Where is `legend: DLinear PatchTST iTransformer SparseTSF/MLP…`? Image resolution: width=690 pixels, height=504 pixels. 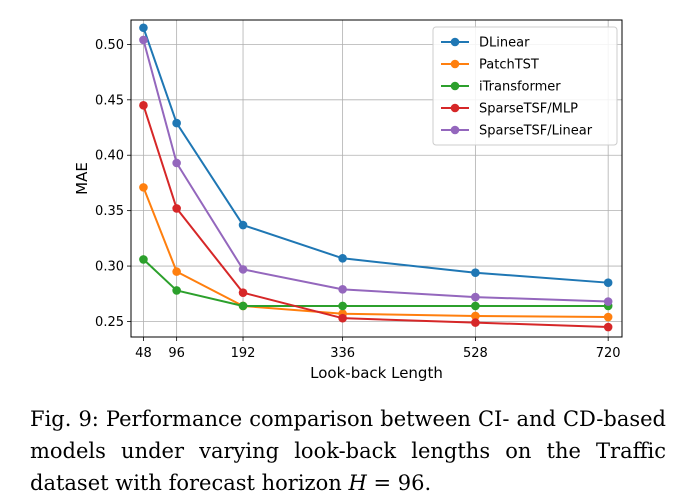 legend: DLinear PatchTST iTransformer SparseTSF/MLP… is located at coordinates (525, 86).